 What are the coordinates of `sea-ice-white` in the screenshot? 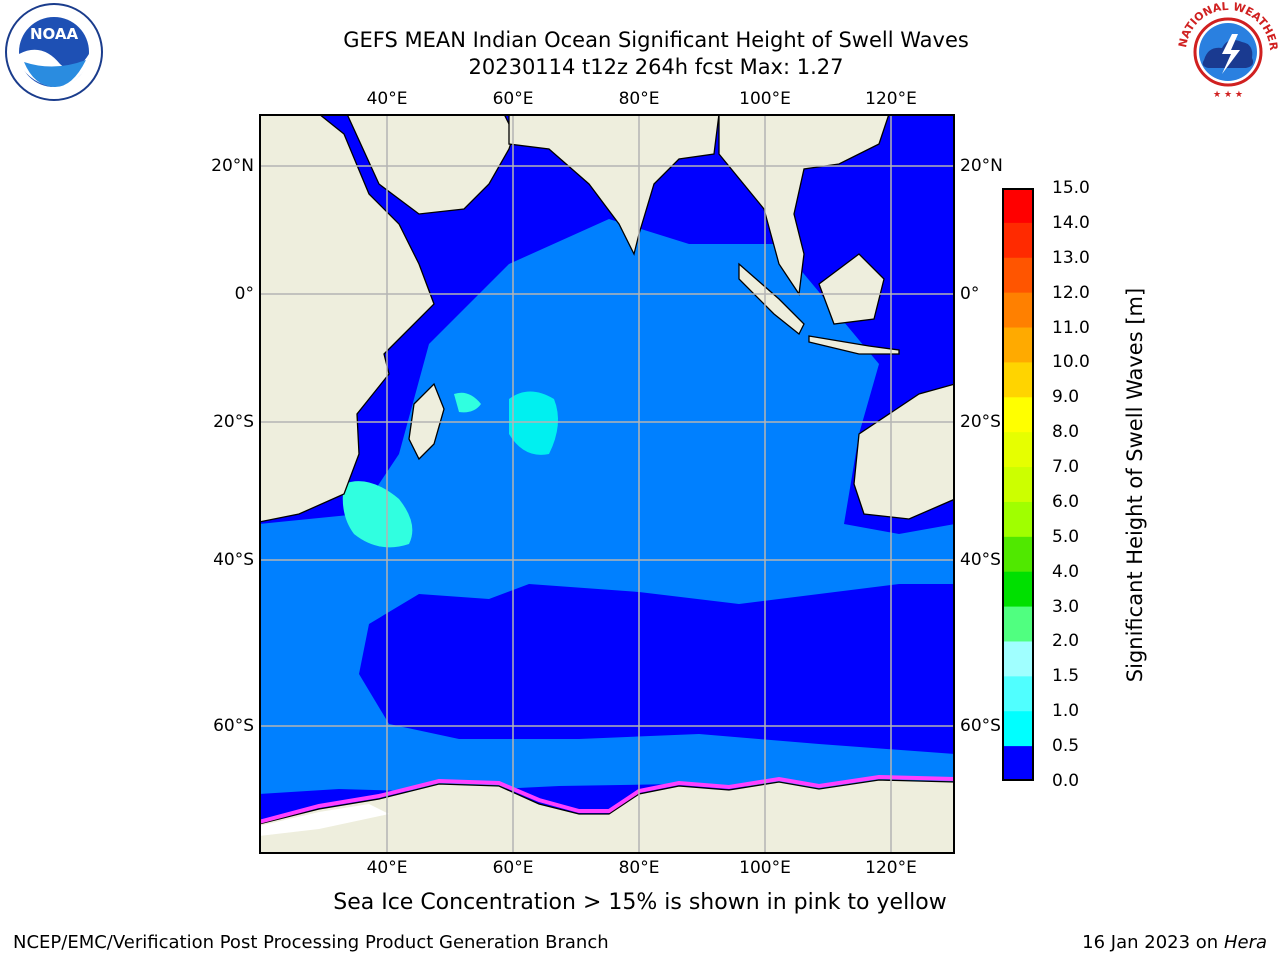 It's located at (324, 820).